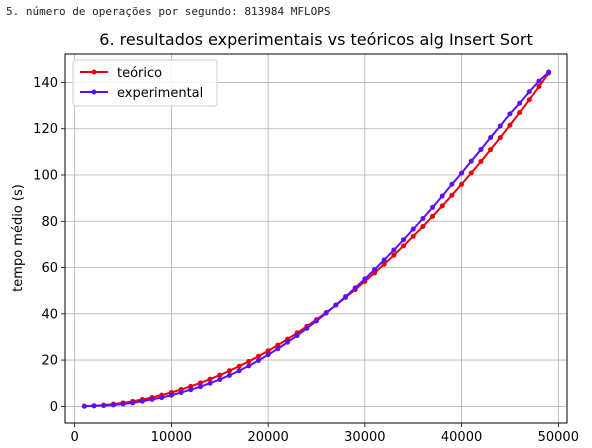 Image resolution: width=592 pixels, height=448 pixels. I want to click on y-tick-label: 80, so click(49, 222).